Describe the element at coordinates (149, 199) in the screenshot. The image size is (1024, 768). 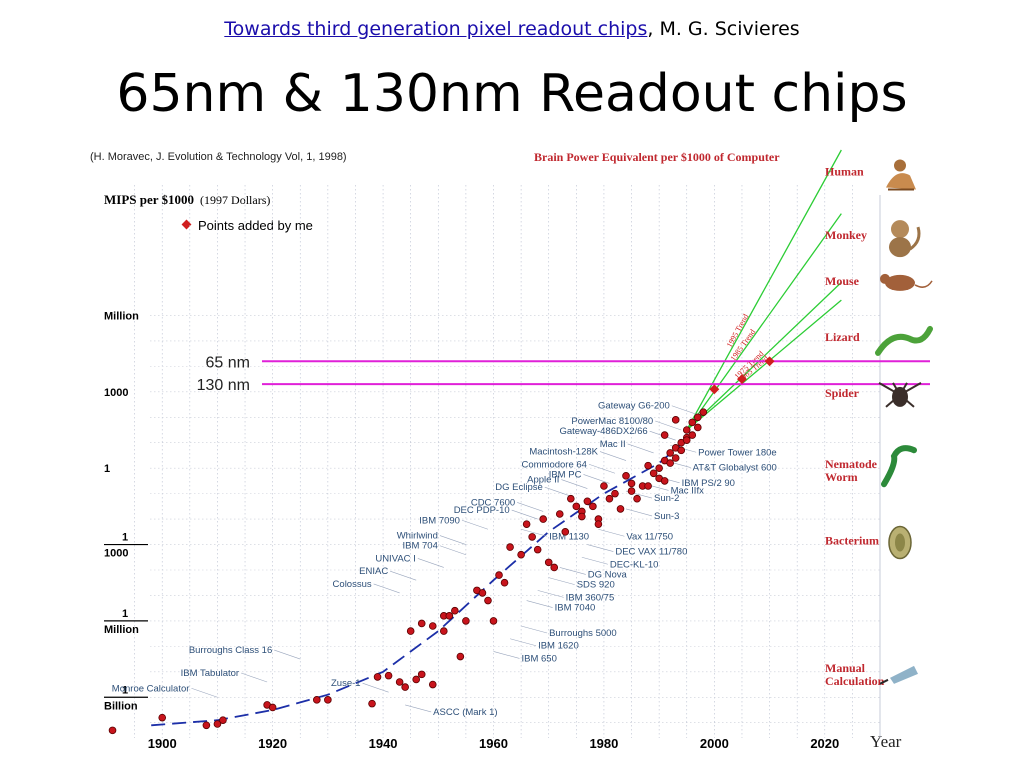
I see `y-axis-label: MIPS per $1000` at that location.